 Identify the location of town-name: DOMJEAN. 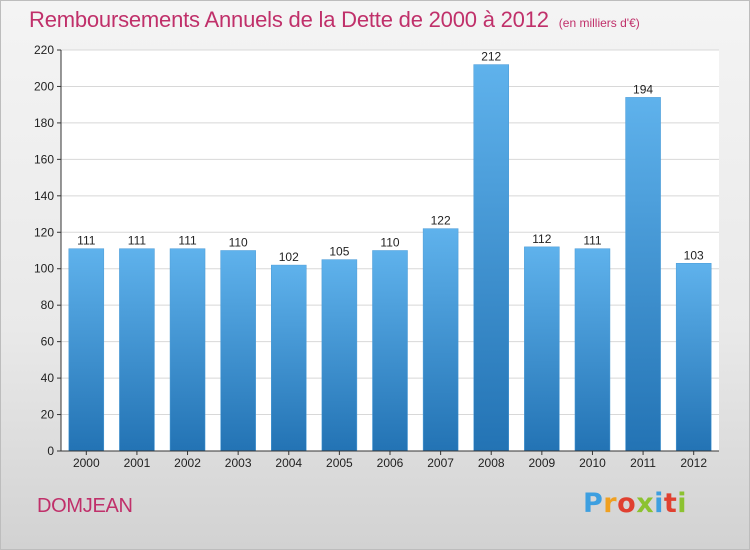
(85, 506).